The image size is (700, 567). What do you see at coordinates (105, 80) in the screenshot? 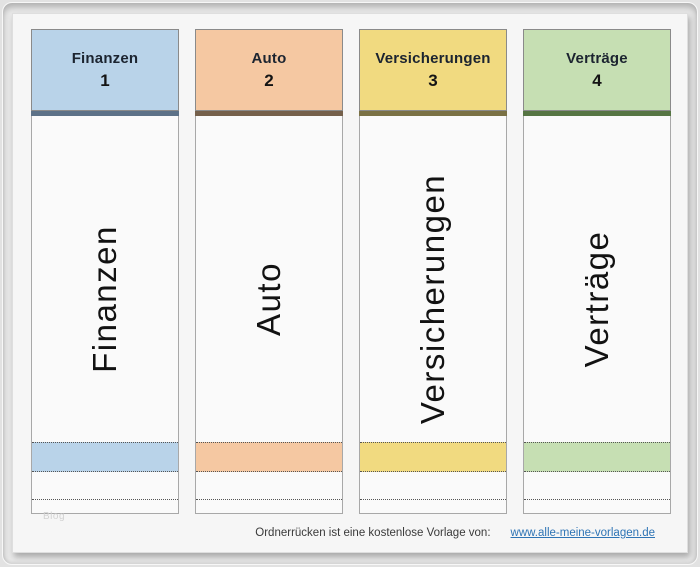
I see `label-number: 1` at bounding box center [105, 80].